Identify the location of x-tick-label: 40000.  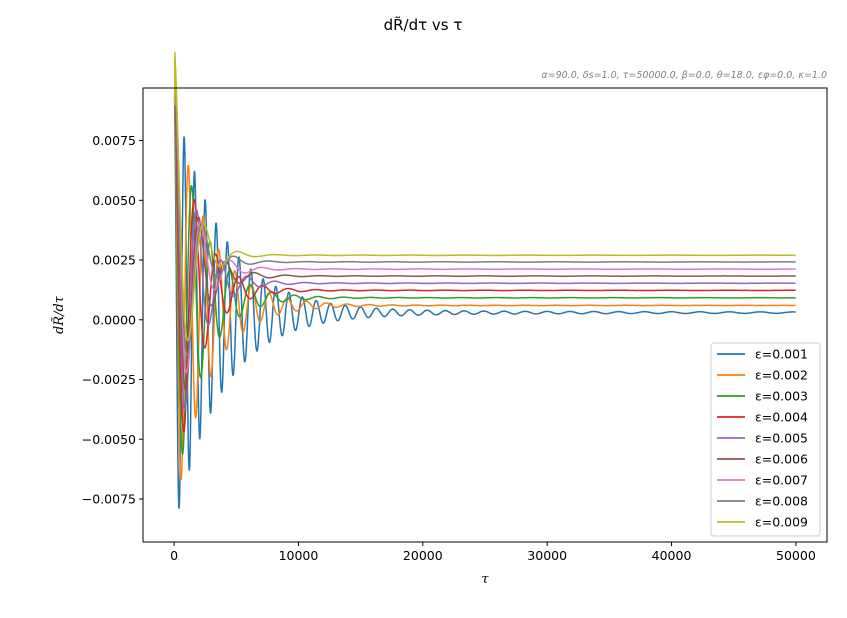
(672, 555).